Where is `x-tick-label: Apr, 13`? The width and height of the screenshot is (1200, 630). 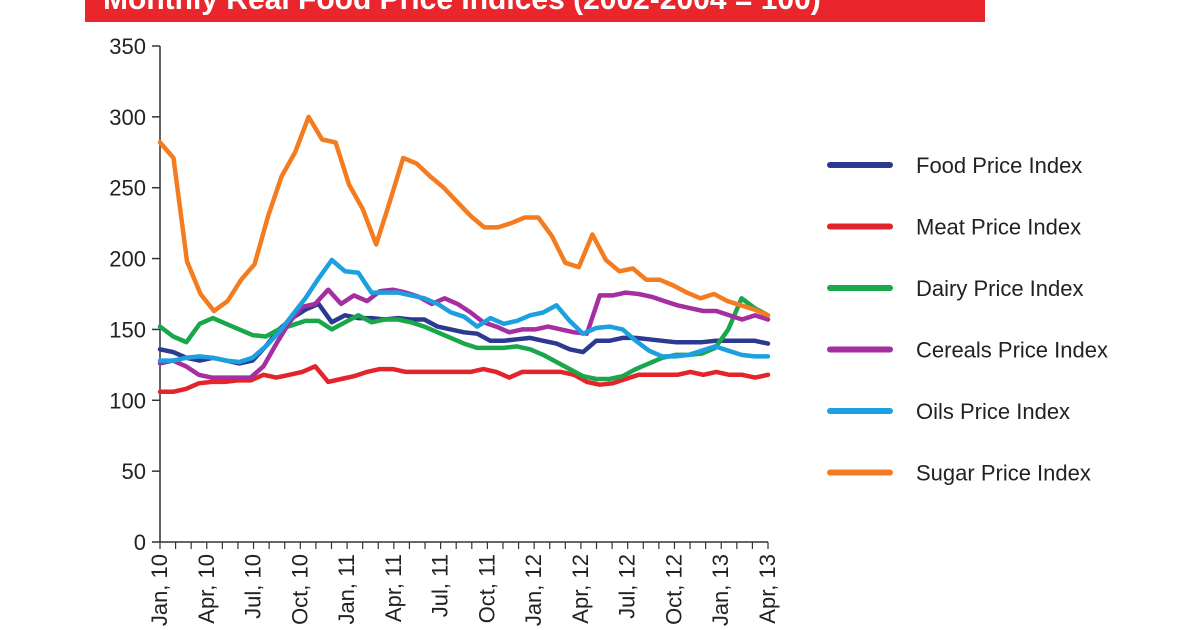
x-tick-label: Apr, 13 is located at coordinates (767, 589).